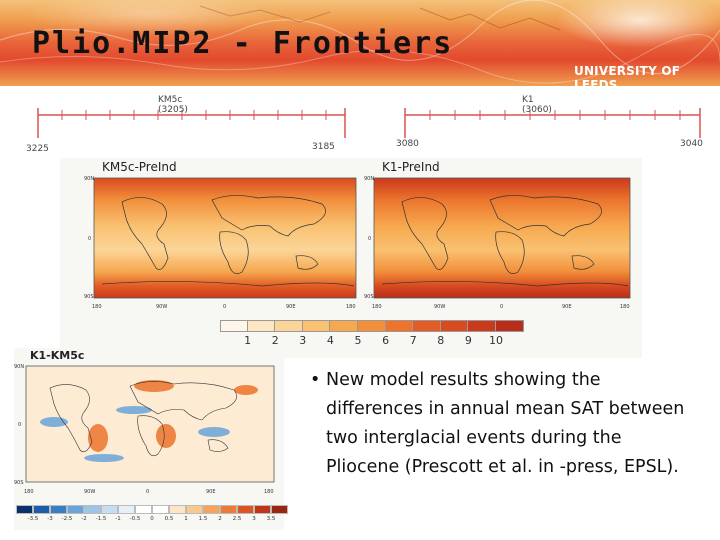 The height and width of the screenshot is (540, 720). Describe the element at coordinates (468, 340) in the screenshot. I see `colorbar-label: 9` at that location.